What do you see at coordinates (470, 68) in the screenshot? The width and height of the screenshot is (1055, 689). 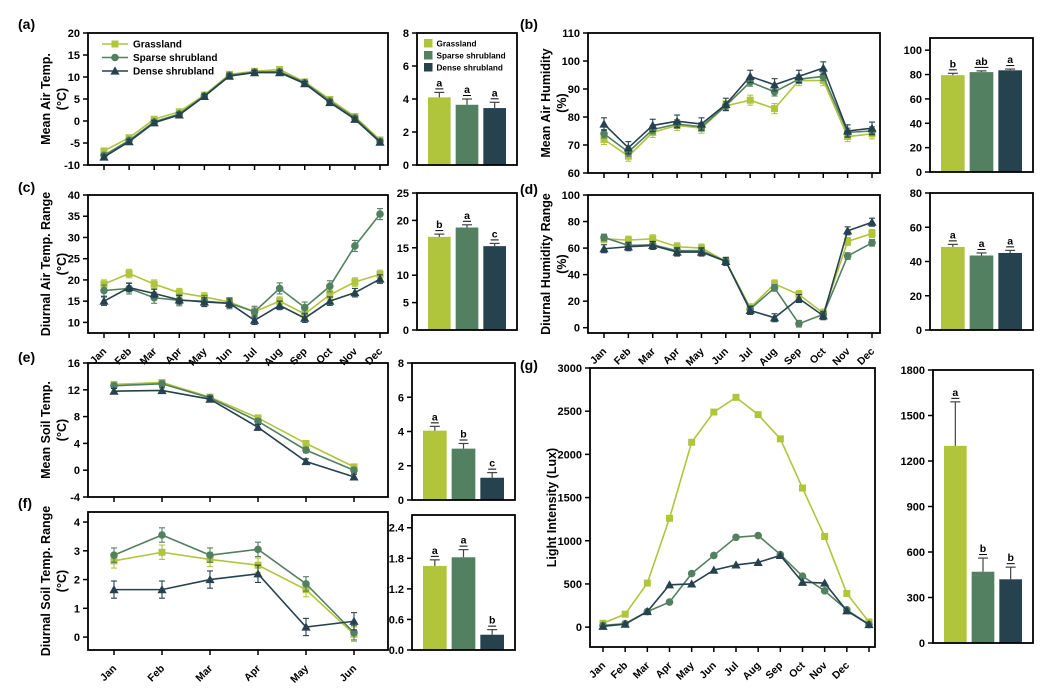 I see `legend-label: Dense shrubland` at bounding box center [470, 68].